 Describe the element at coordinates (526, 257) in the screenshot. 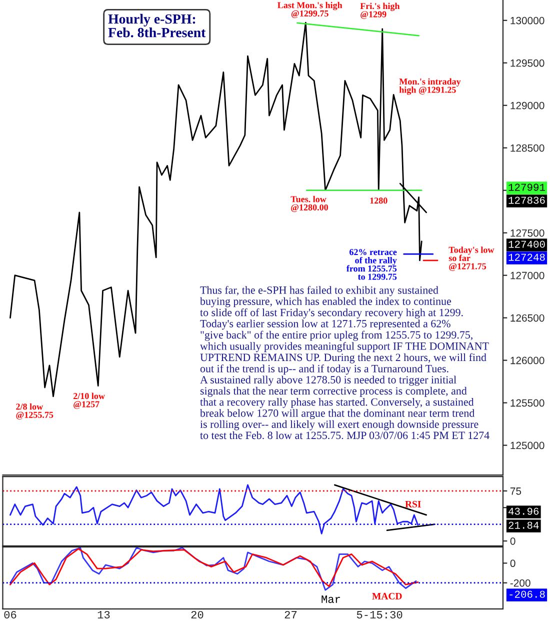

I see `text: 127248` at that location.